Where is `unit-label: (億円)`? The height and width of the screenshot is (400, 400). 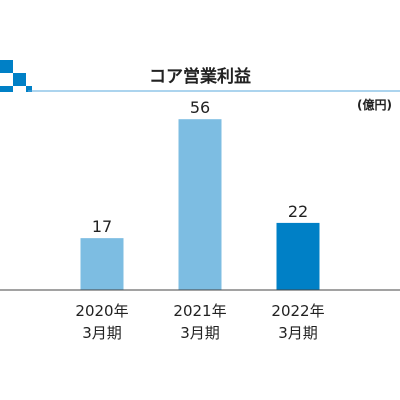 unit-label: (億円) is located at coordinates (374, 104).